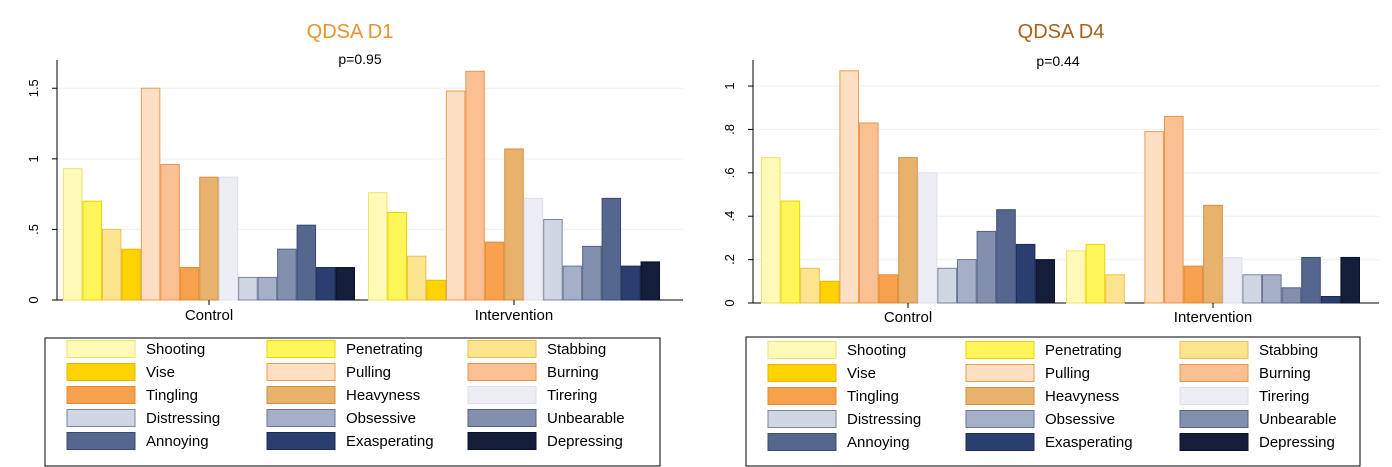  What do you see at coordinates (436, 290) in the screenshot?
I see `bar-intervention-vise` at bounding box center [436, 290].